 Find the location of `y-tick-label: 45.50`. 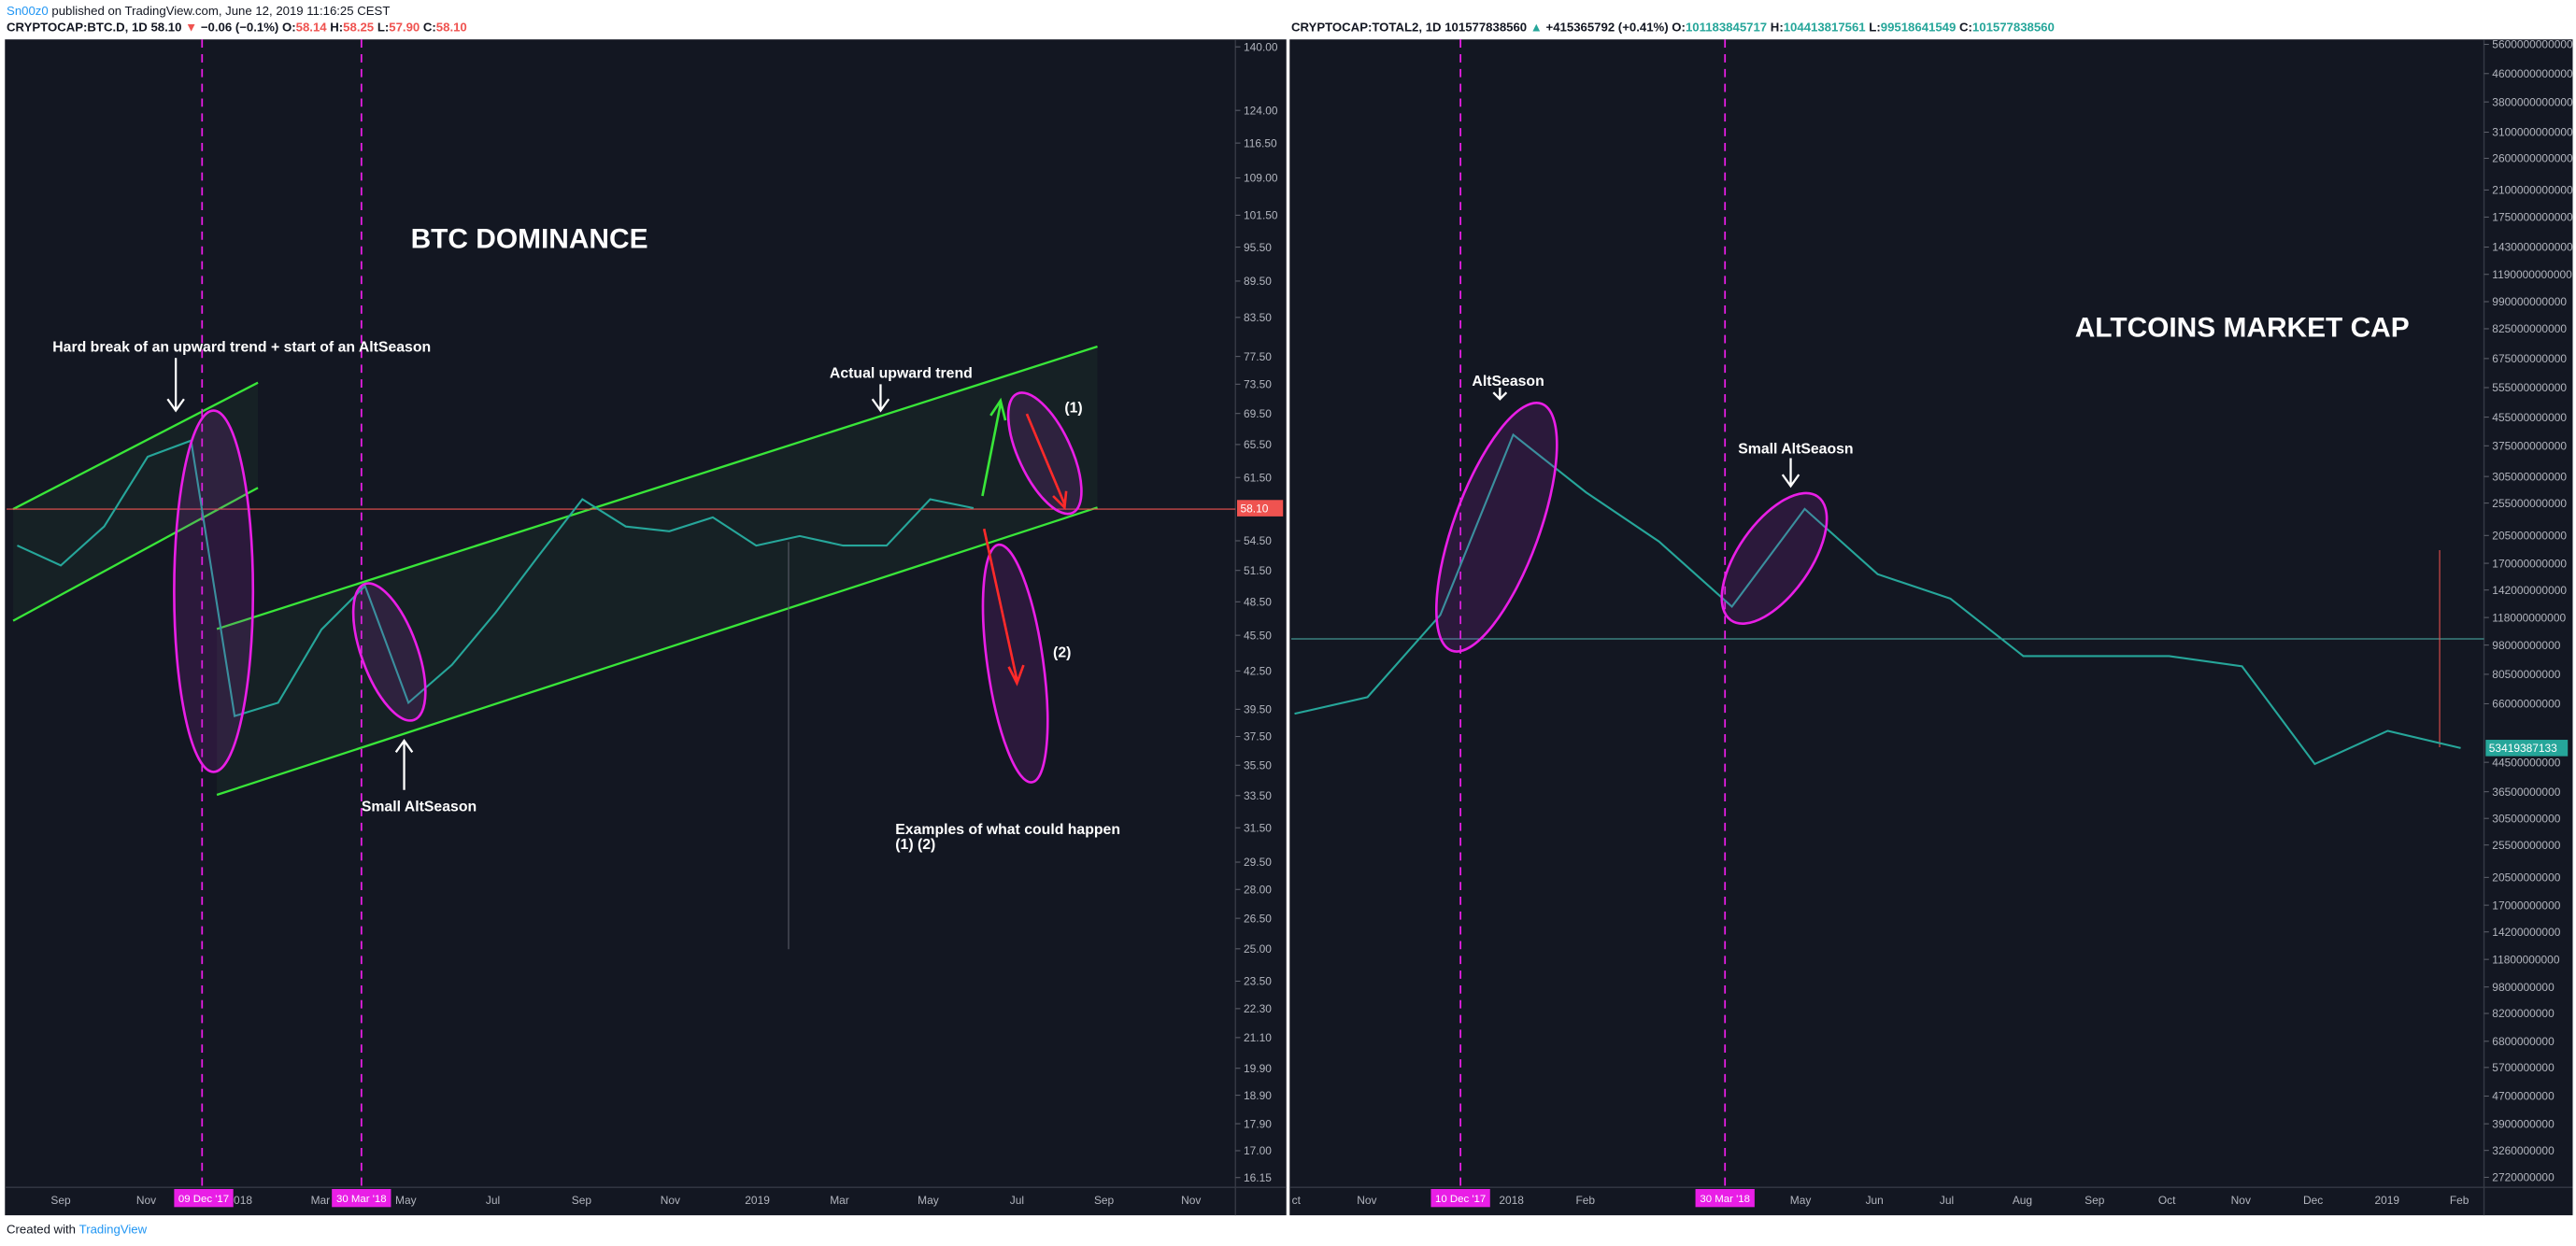

y-tick-label: 45.50 is located at coordinates (1258, 635).